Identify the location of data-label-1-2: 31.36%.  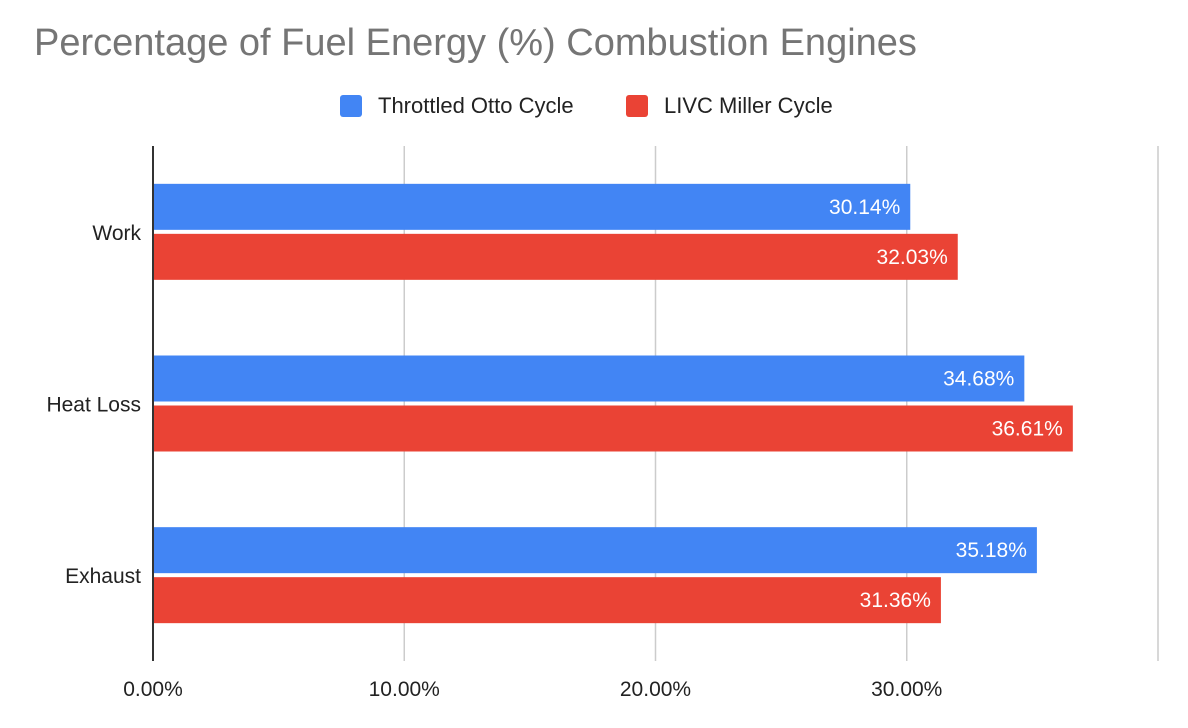
(895, 600).